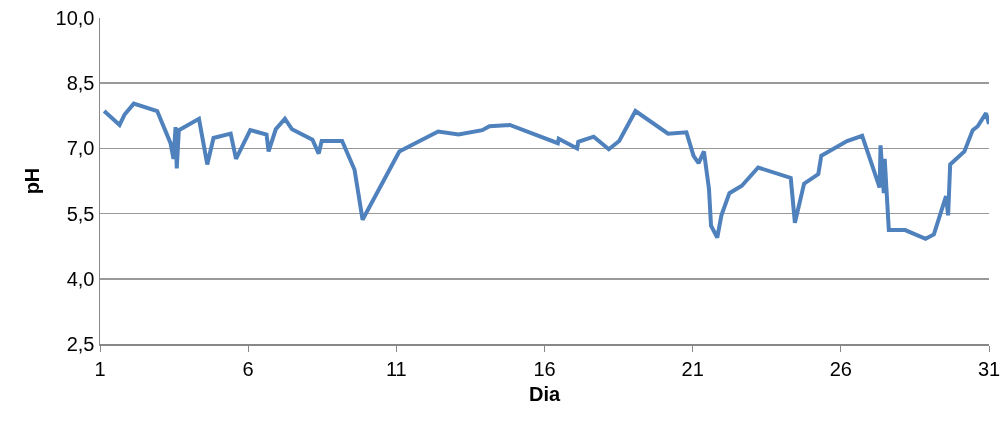  What do you see at coordinates (989, 368) in the screenshot?
I see `x-tick-label: 31` at bounding box center [989, 368].